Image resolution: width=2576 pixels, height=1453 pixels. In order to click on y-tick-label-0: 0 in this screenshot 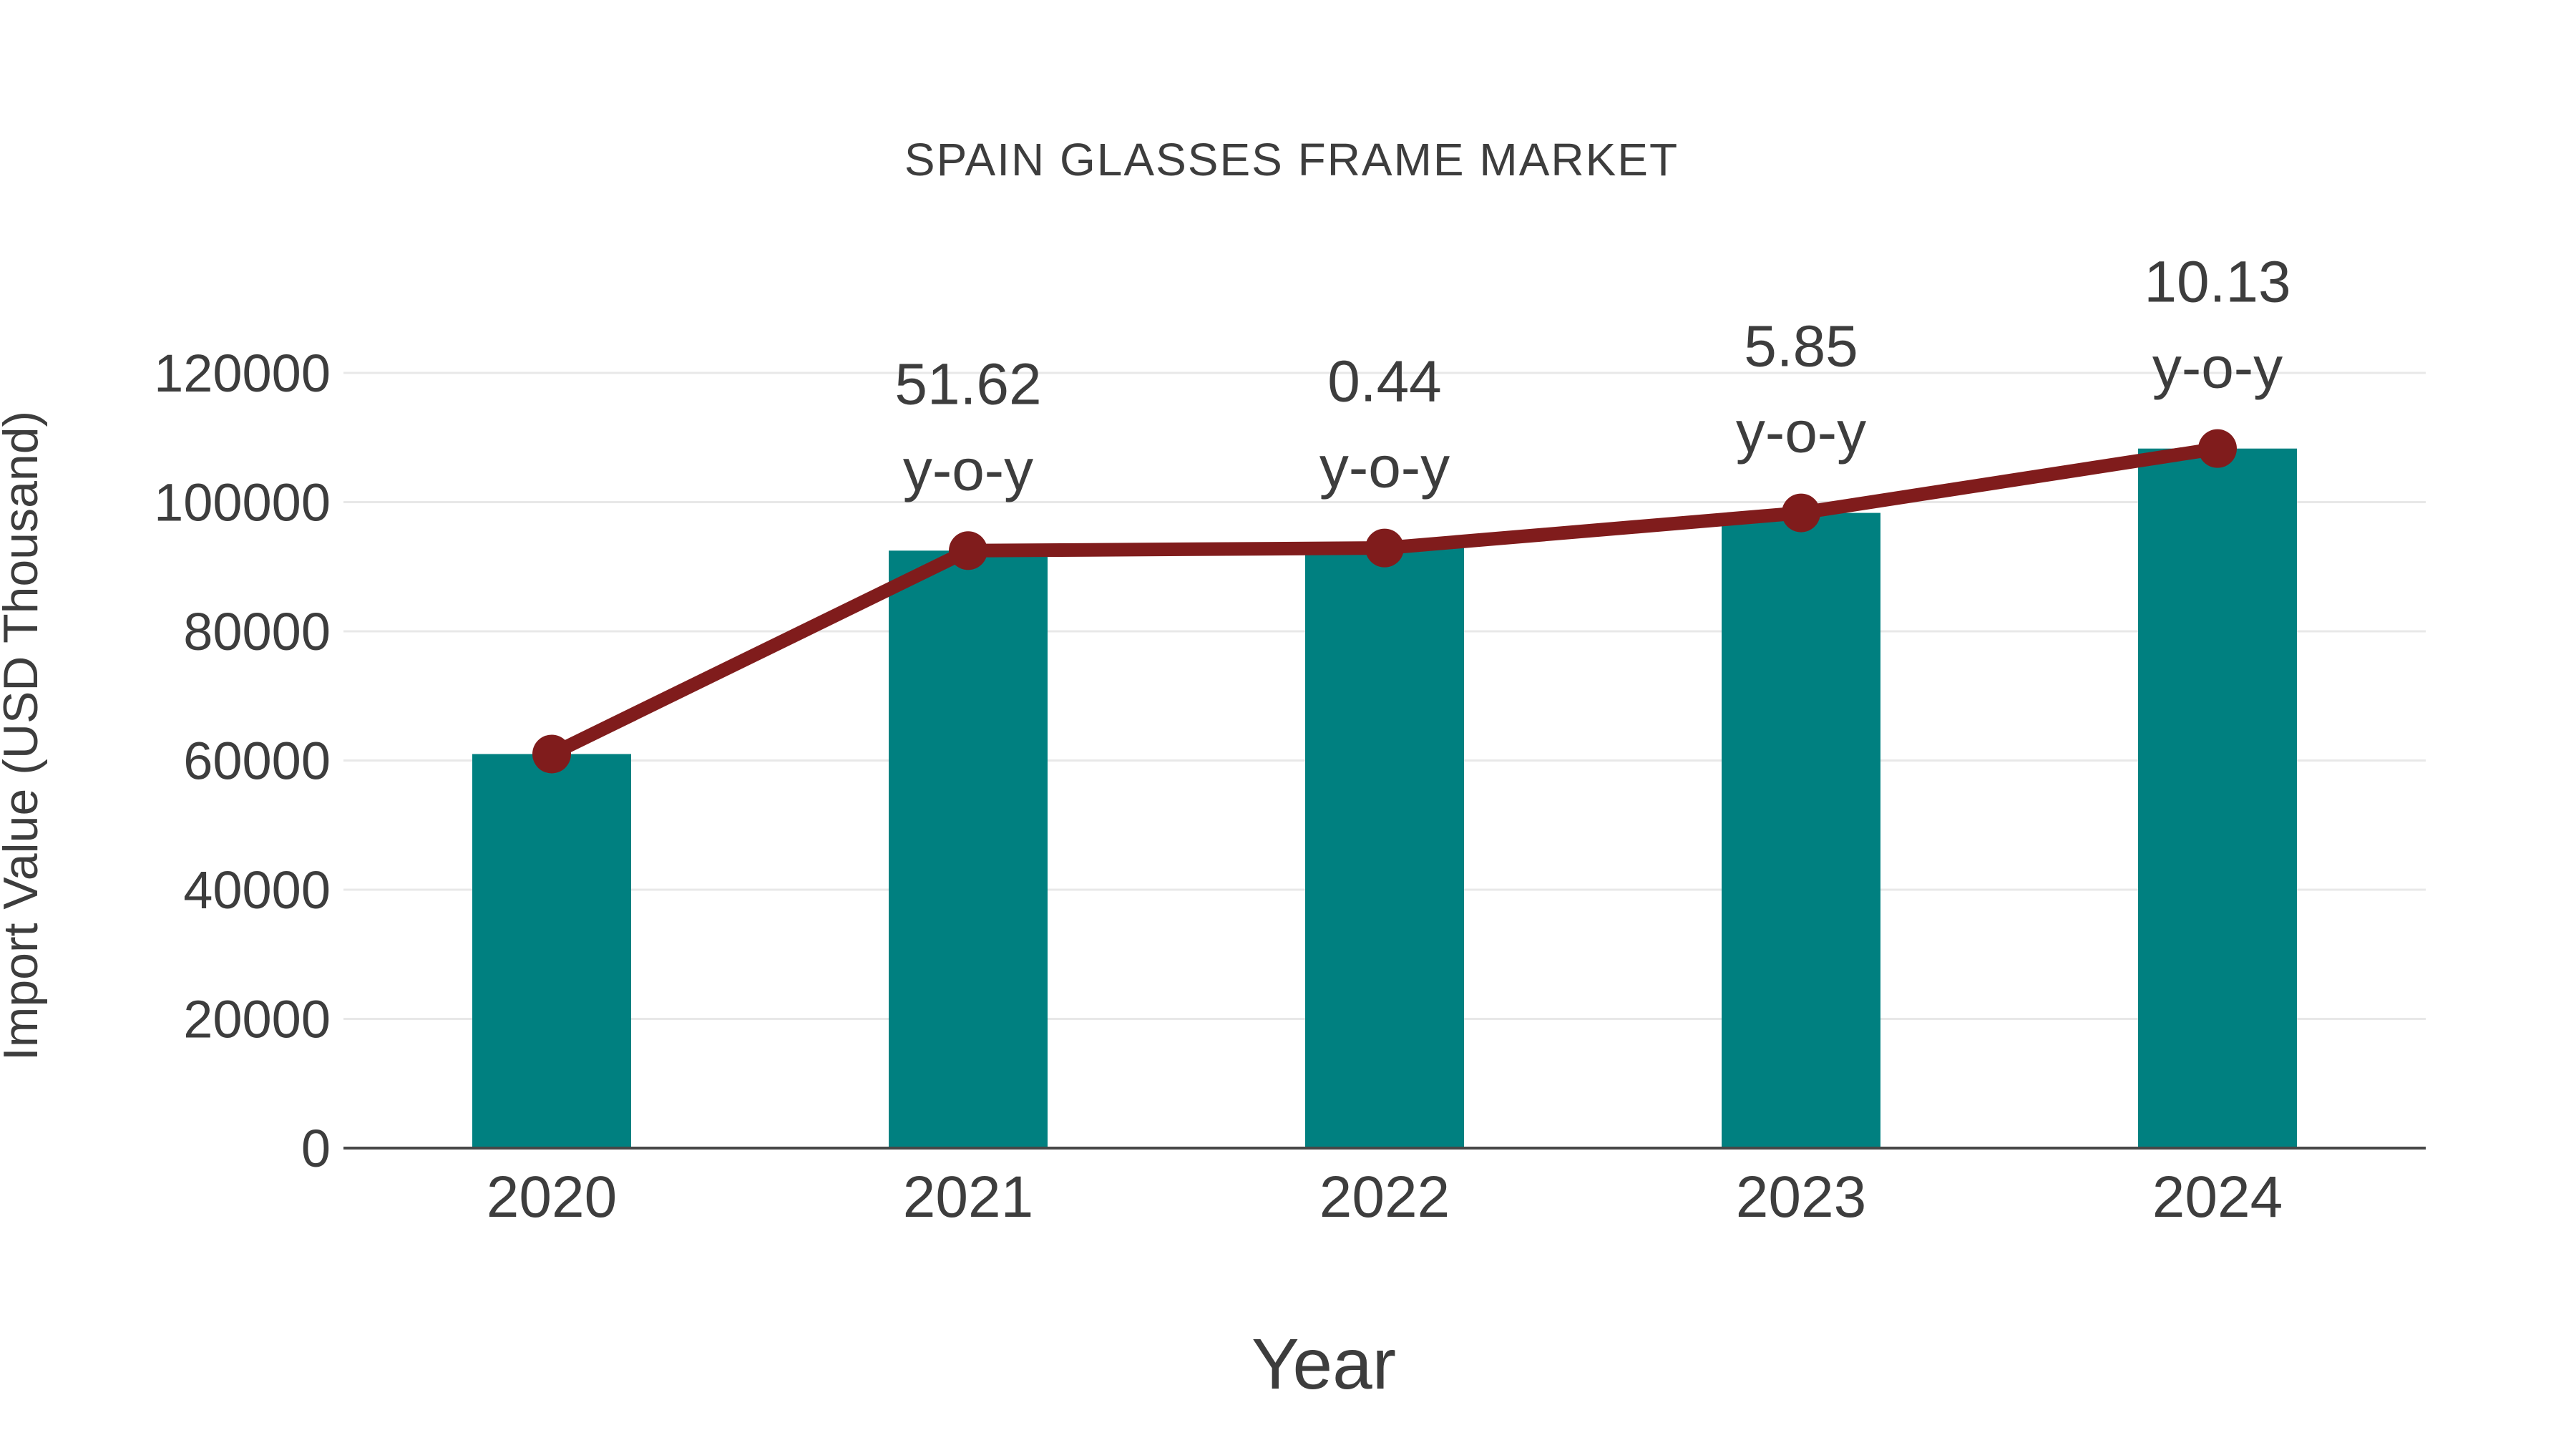, I will do `click(316, 1148)`.